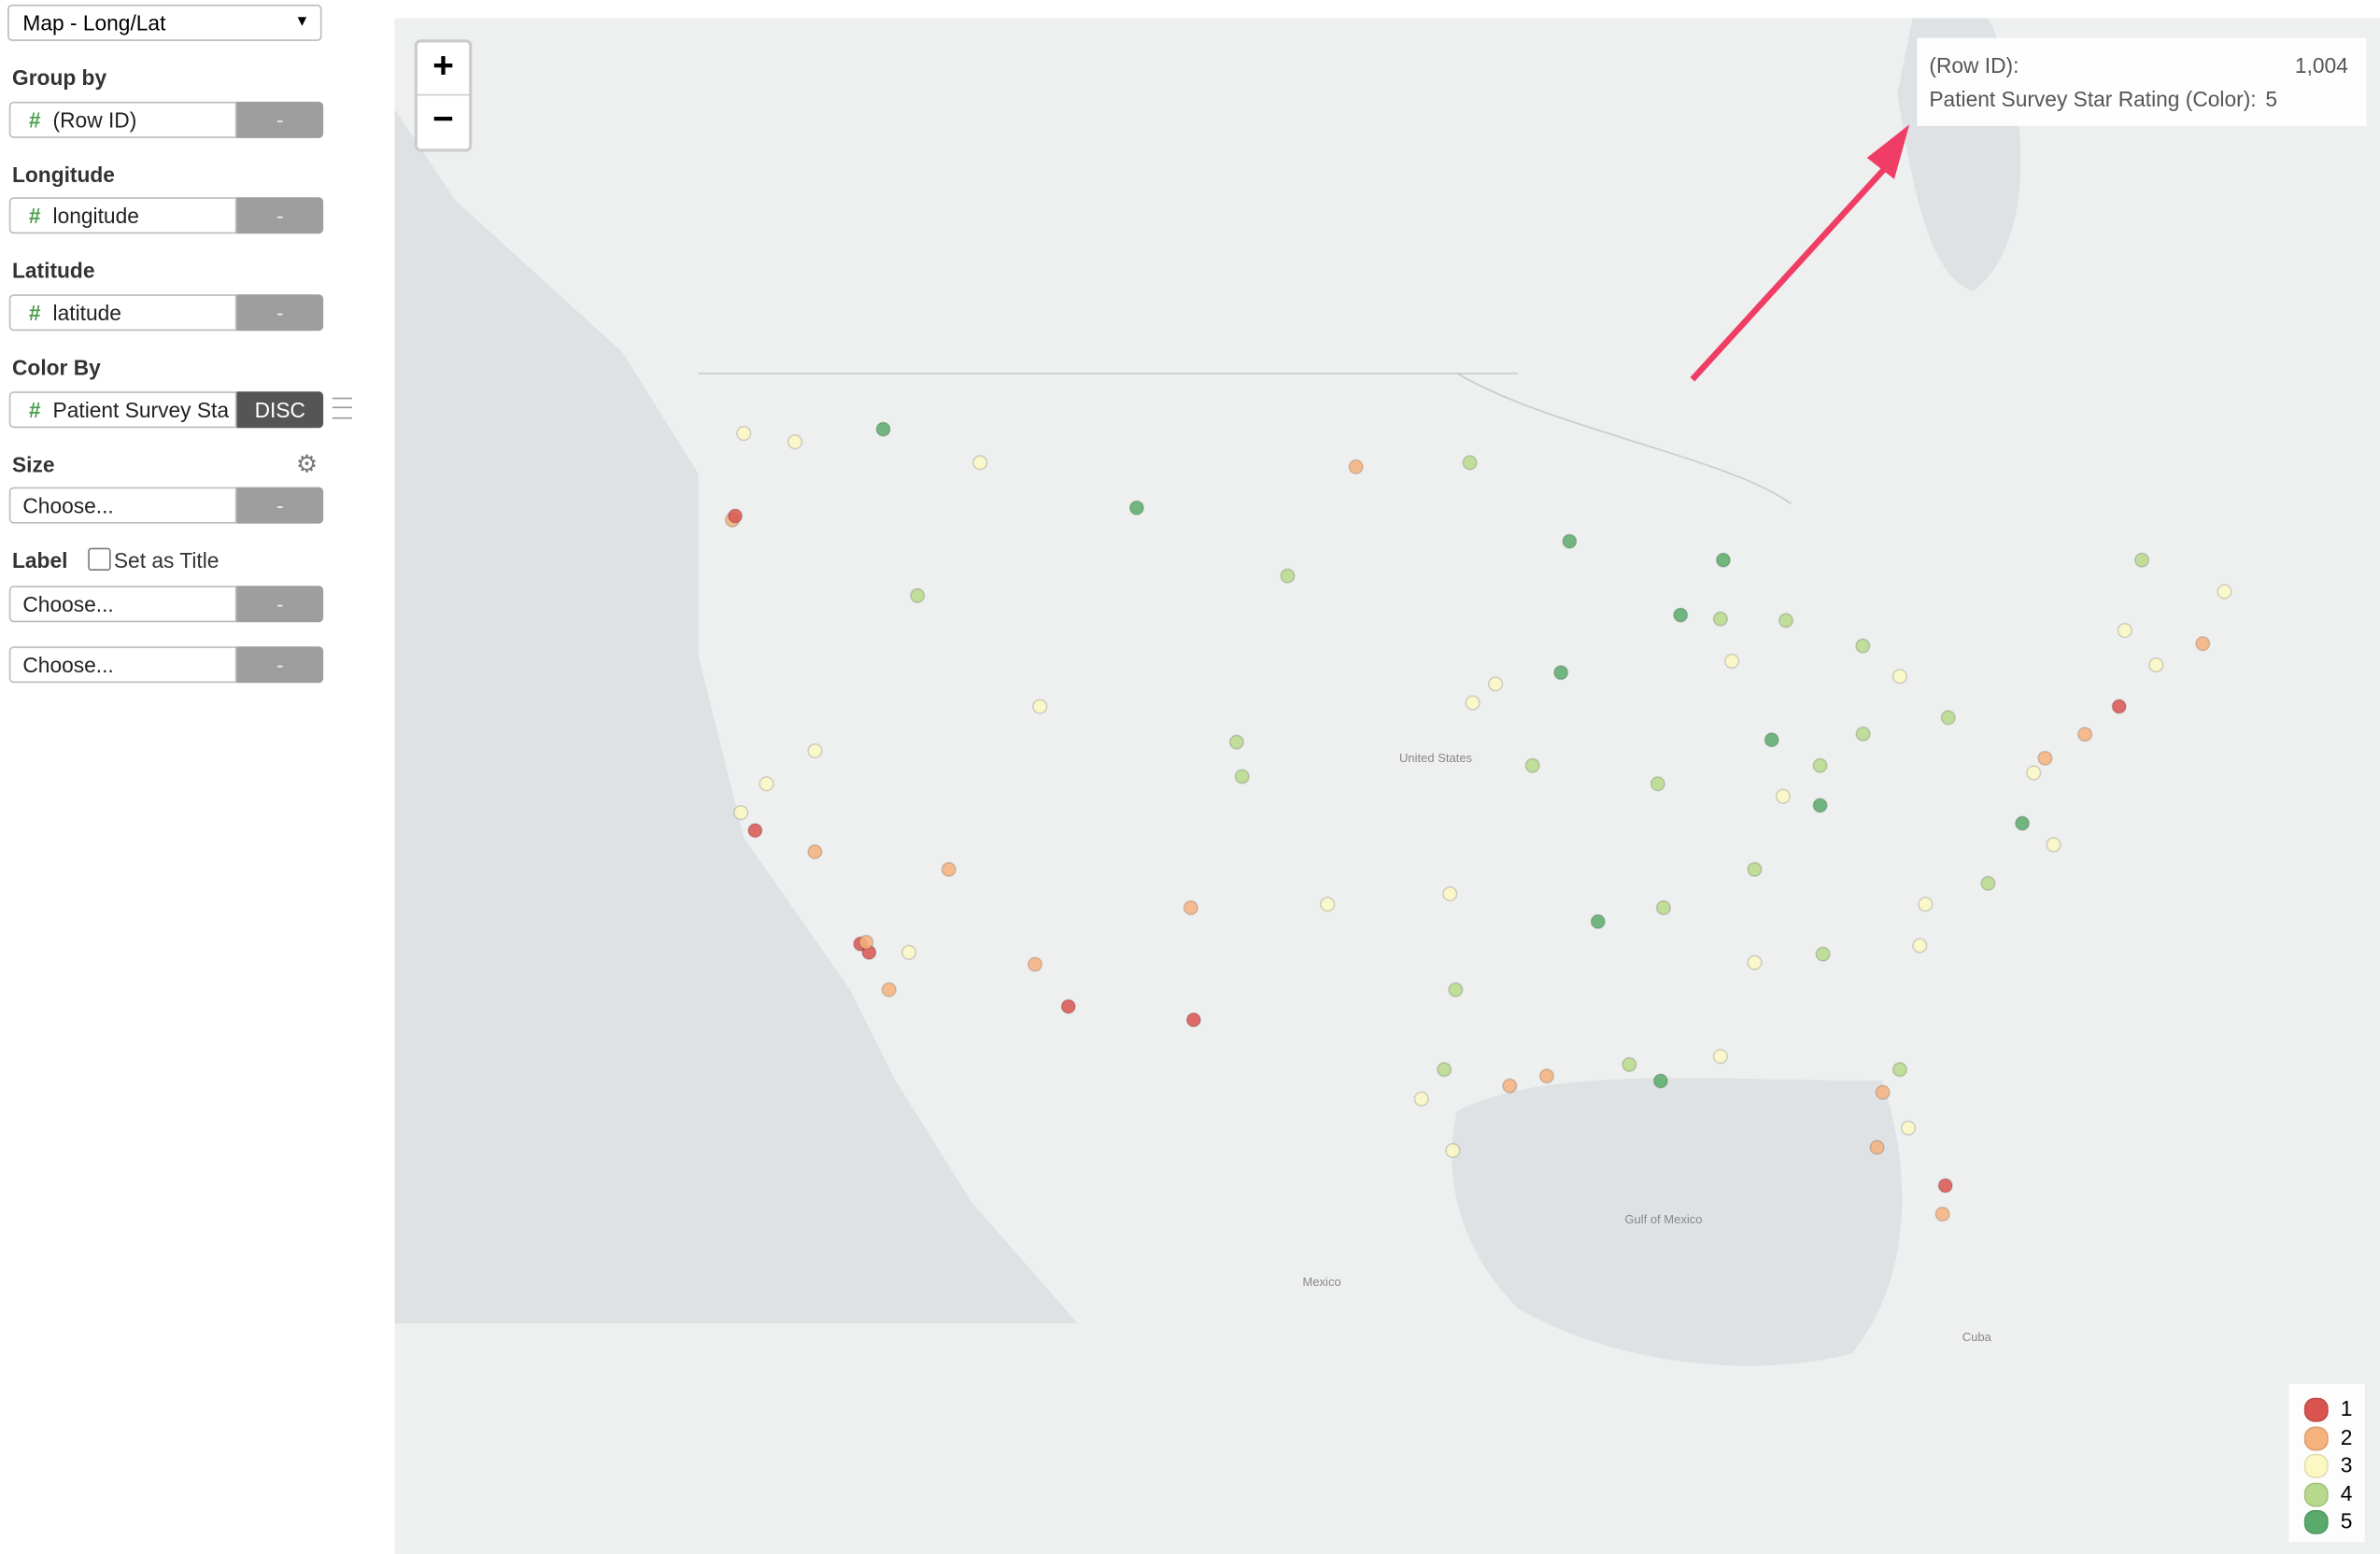 The width and height of the screenshot is (2380, 1554). What do you see at coordinates (2093, 98) in the screenshot?
I see `tooltip-key: Patient Survey Star Rating (Color):` at bounding box center [2093, 98].